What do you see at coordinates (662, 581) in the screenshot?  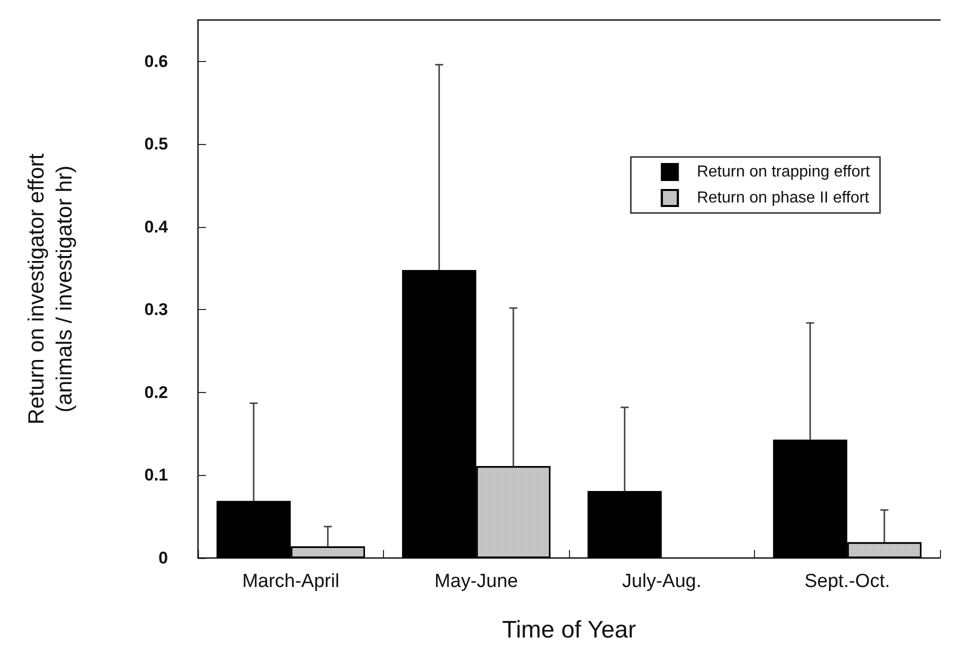 I see `x-tick-label: July-Aug.` at bounding box center [662, 581].